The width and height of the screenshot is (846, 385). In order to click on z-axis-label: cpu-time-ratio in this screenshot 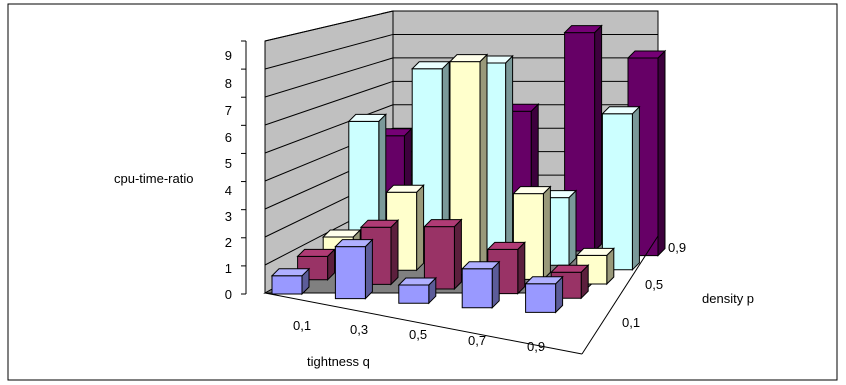, I will do `click(153, 178)`.